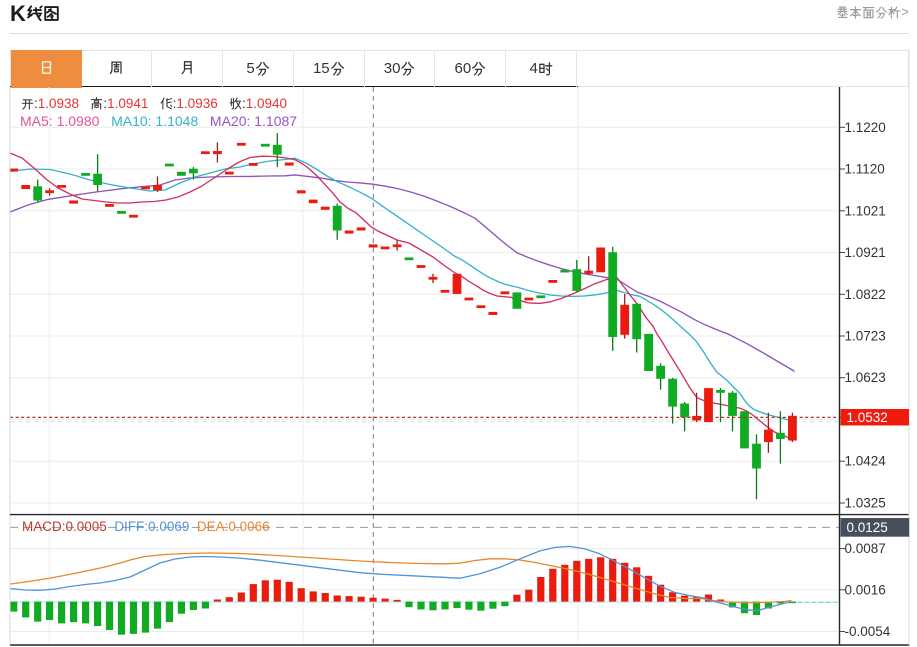 The height and width of the screenshot is (647, 917). Describe the element at coordinates (865, 252) in the screenshot. I see `svg-text: 1.0921` at that location.